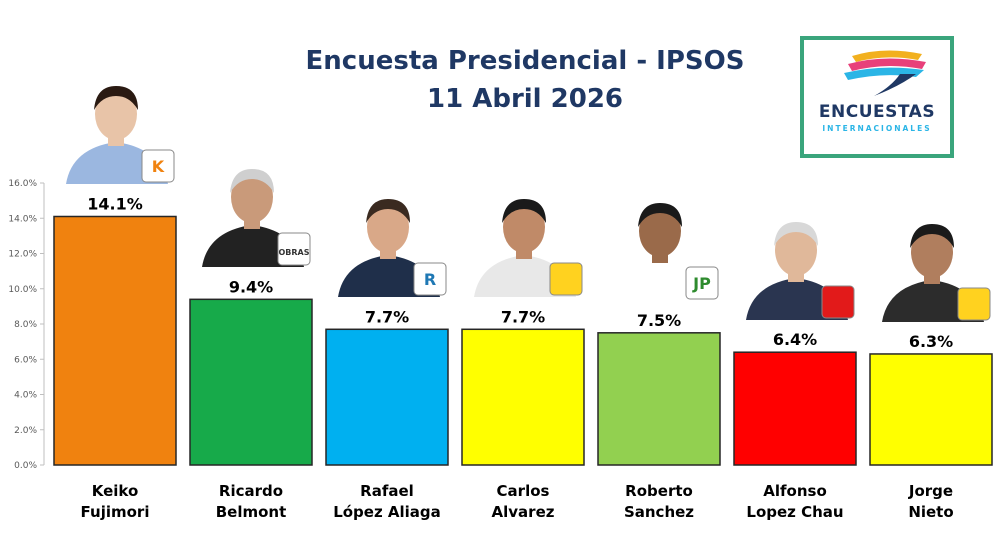 Image resolution: width=1003 pixels, height=559 pixels. Describe the element at coordinates (387, 502) in the screenshot. I see `category-label: Rafael López Aliaga` at that location.